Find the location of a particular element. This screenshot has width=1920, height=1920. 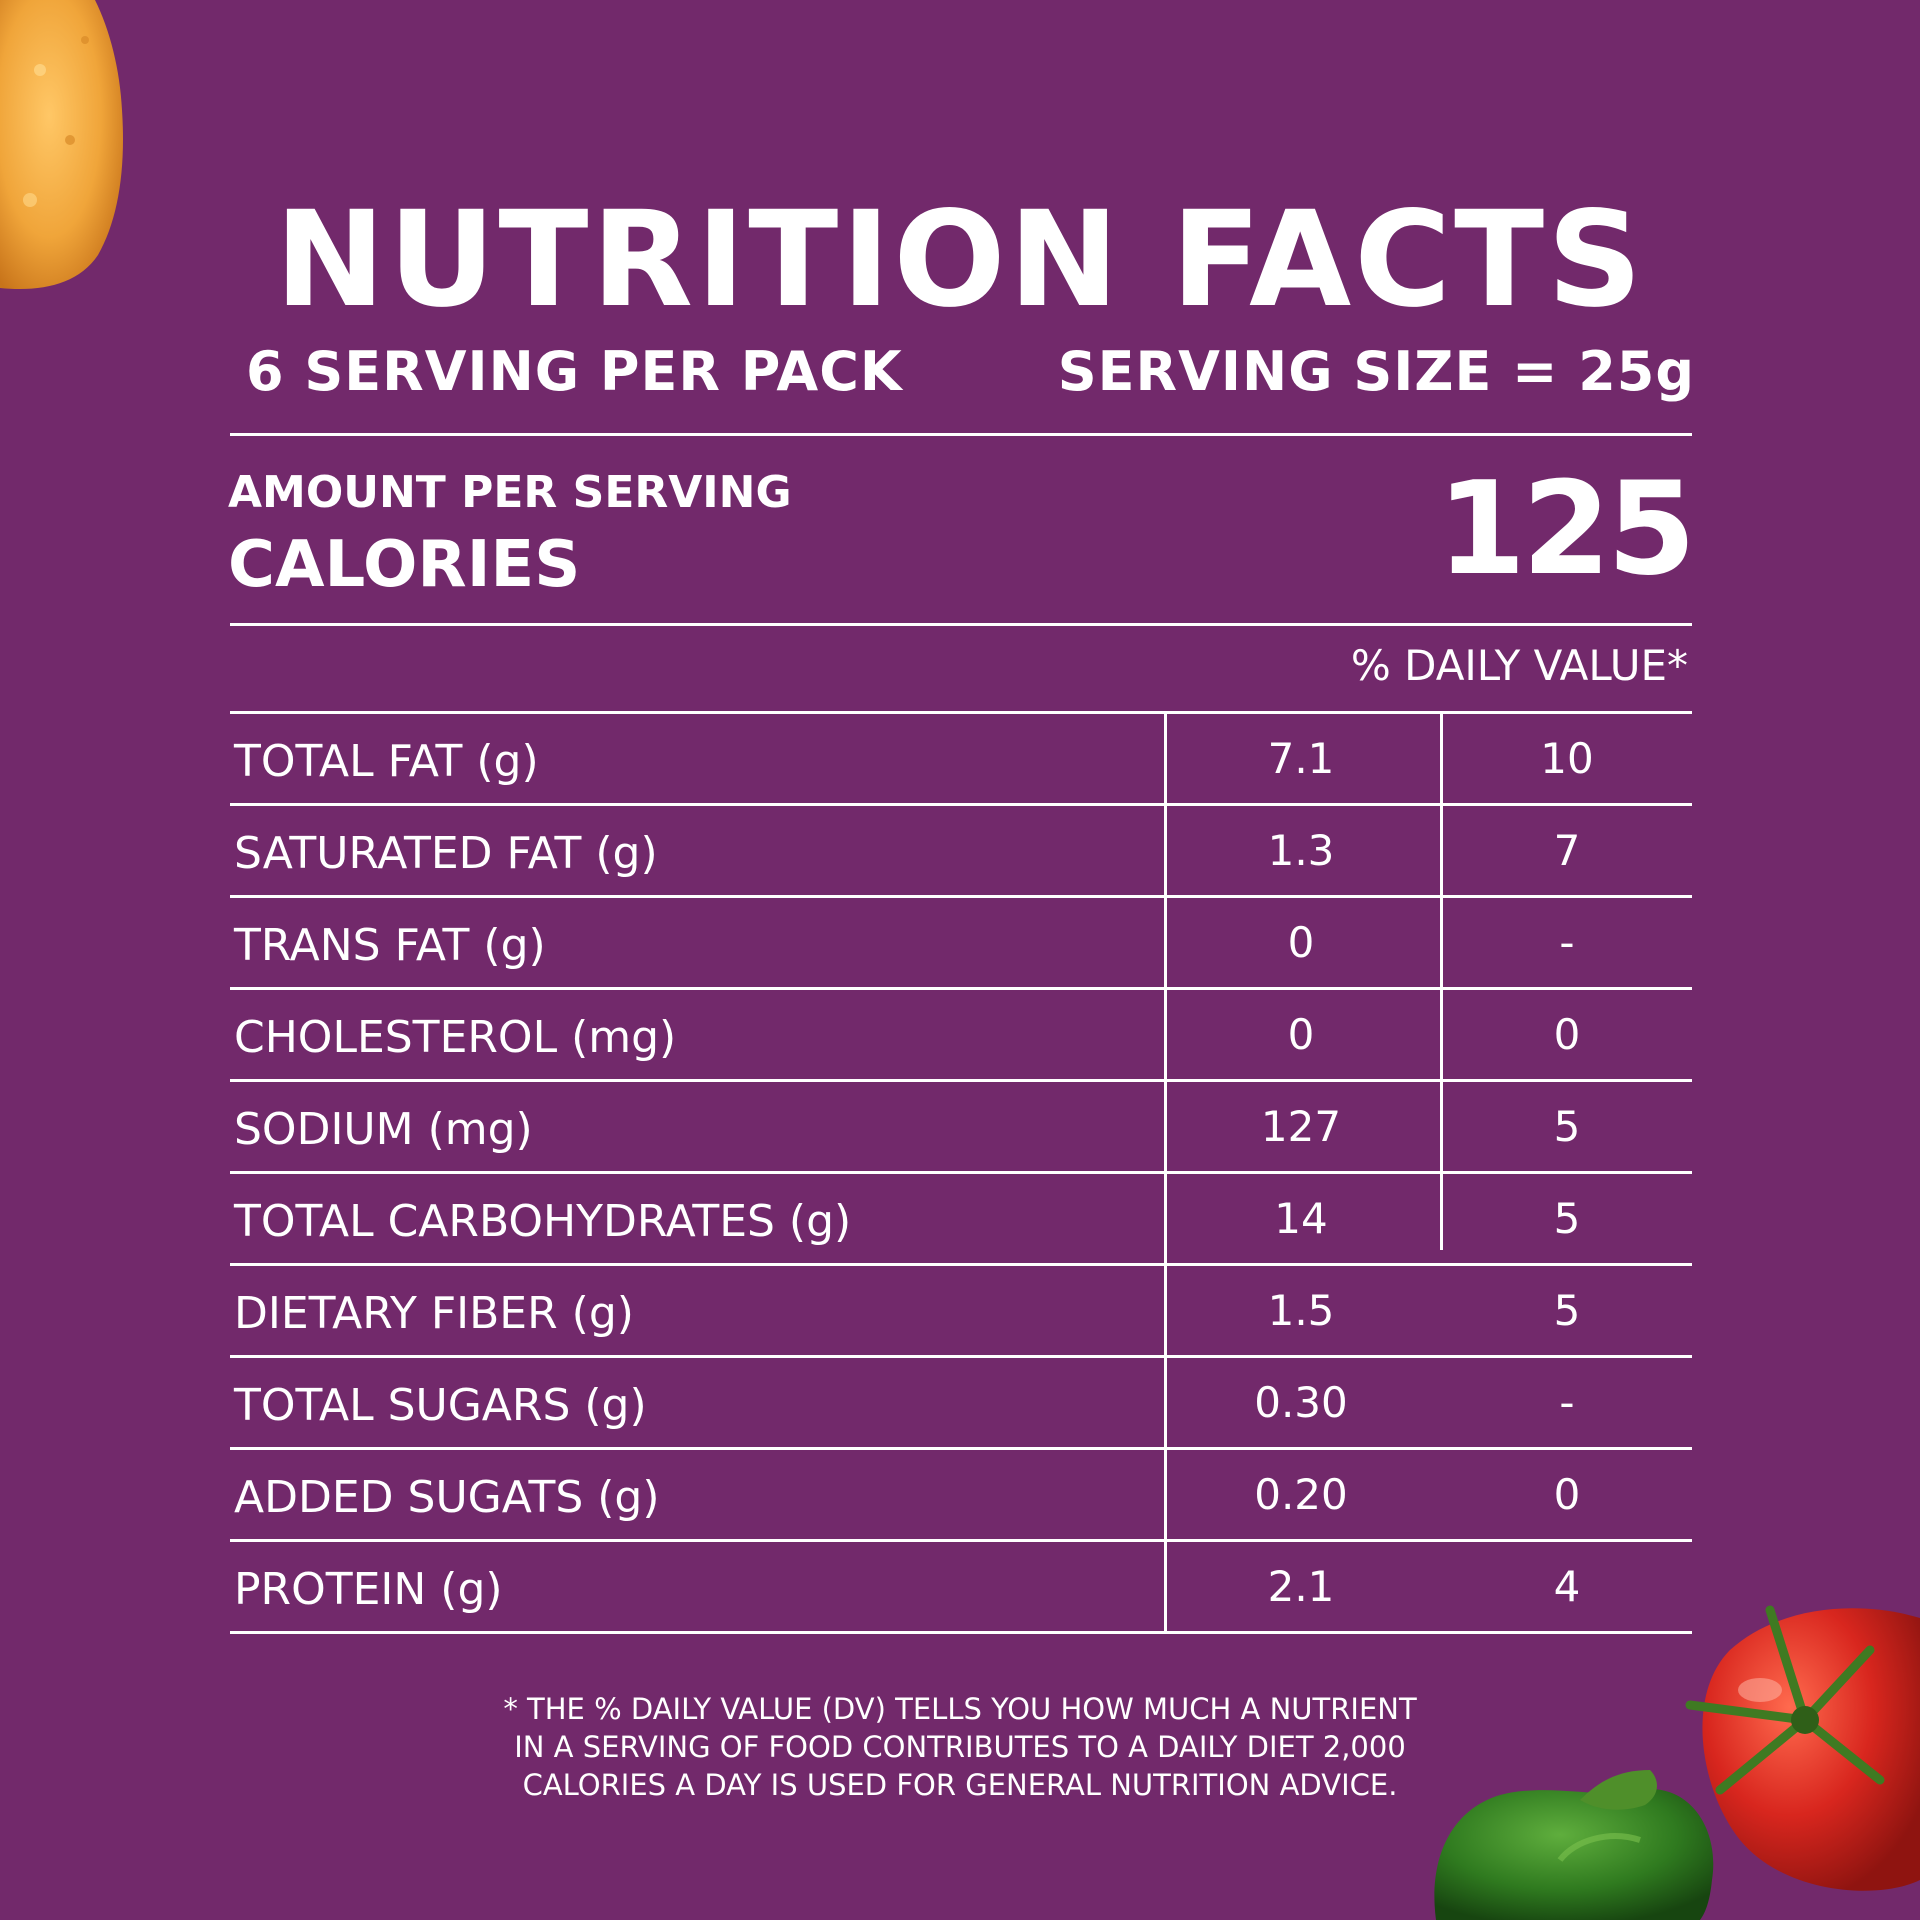

nutrient-row-total-fat: TOTAL FAT (g) 7.1 10 is located at coordinates (961, 760).